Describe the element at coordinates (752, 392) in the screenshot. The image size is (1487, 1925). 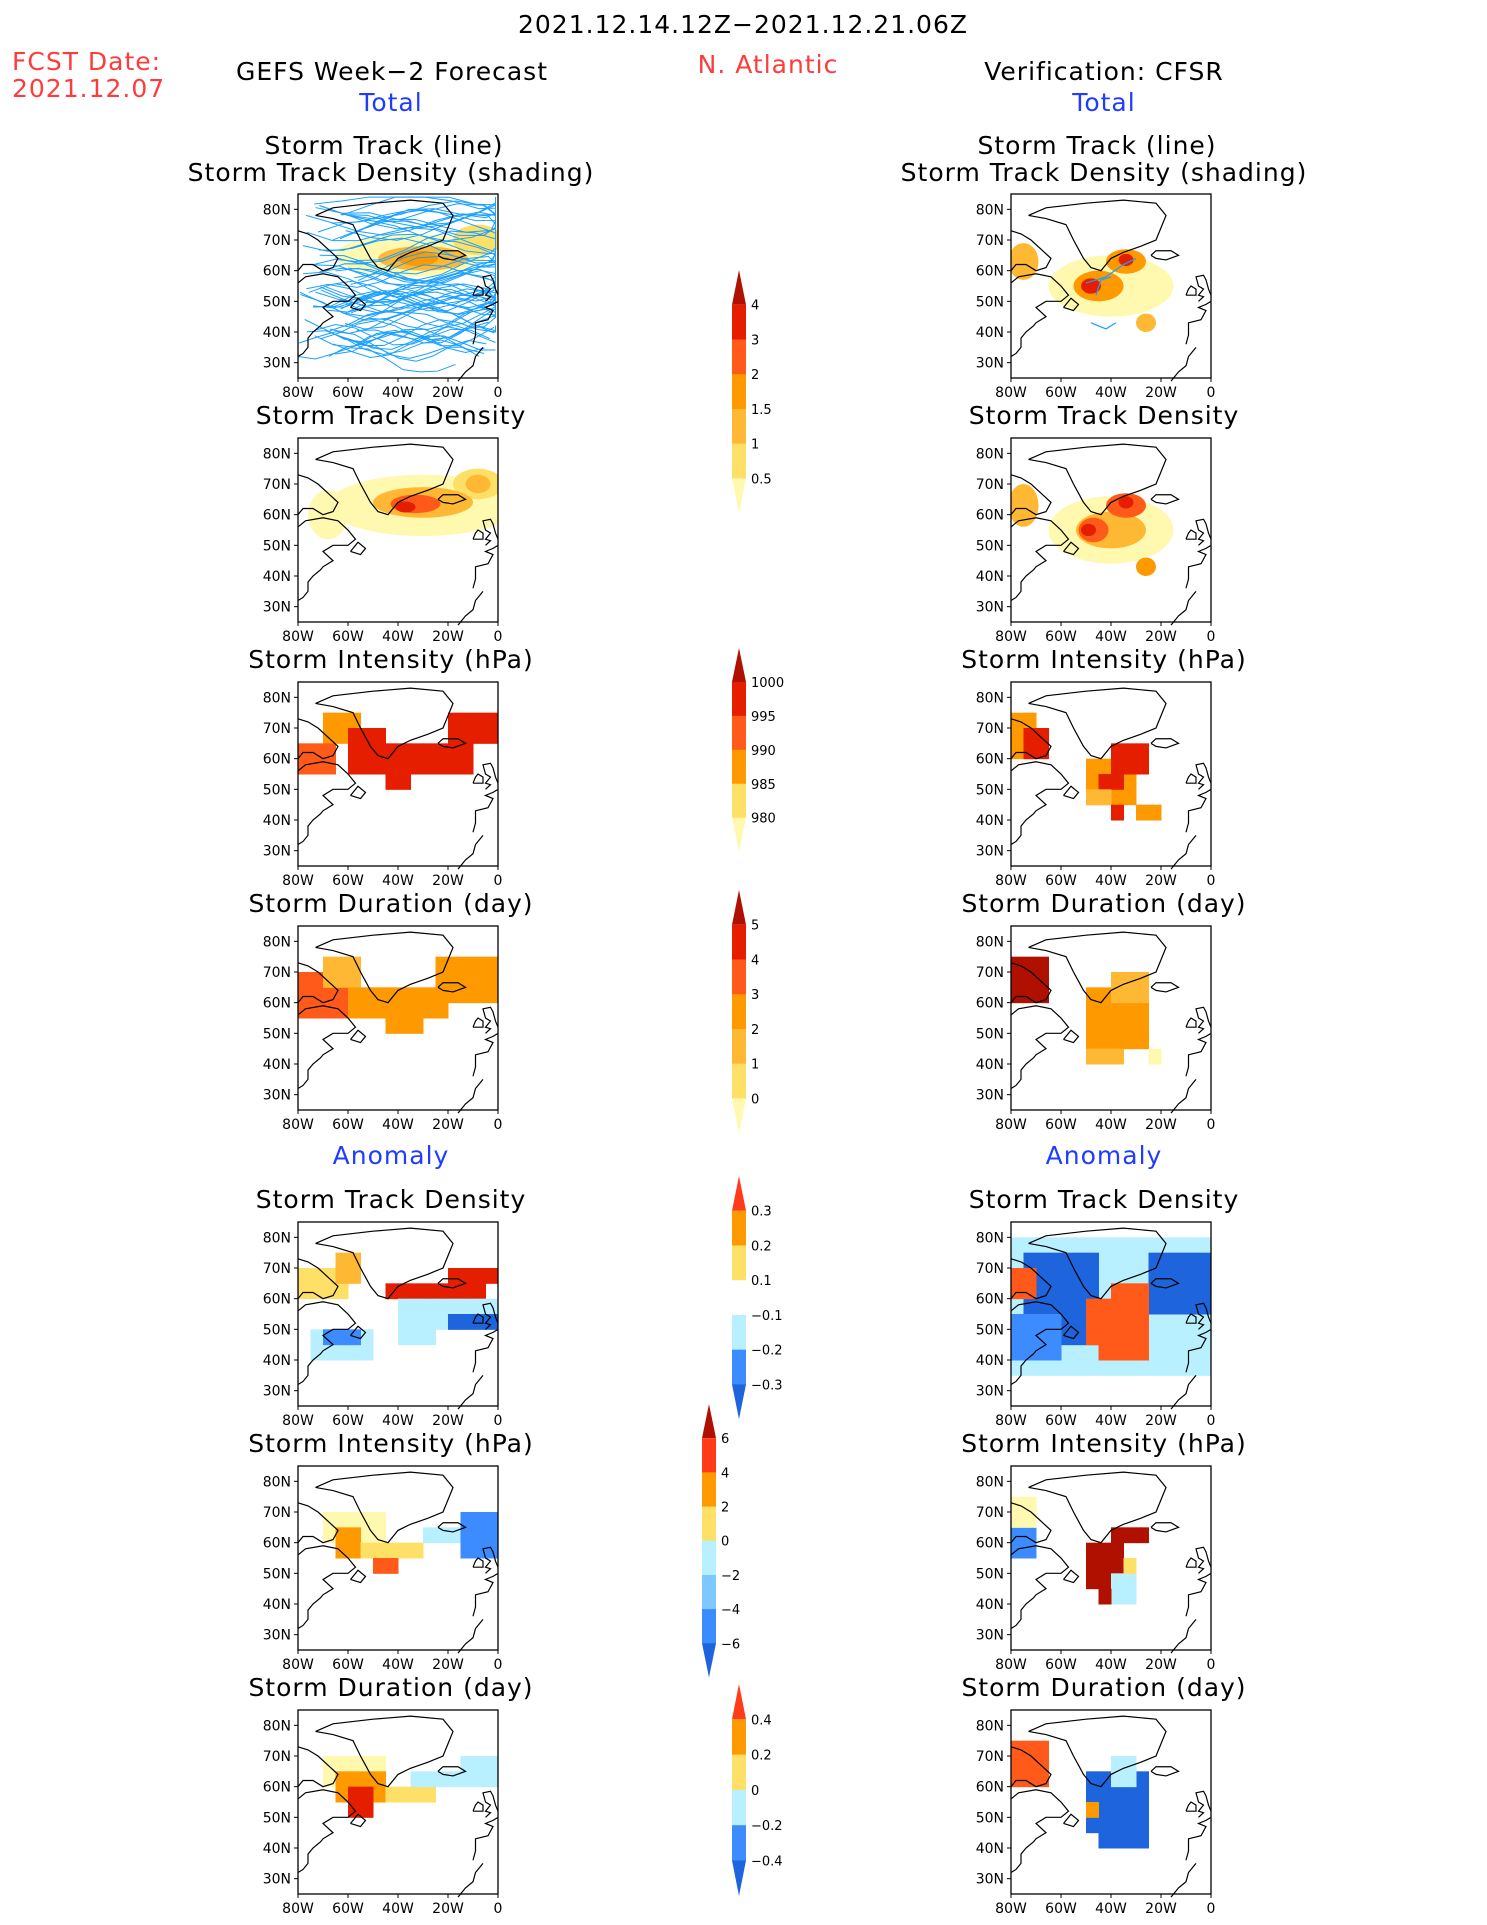
I see `colorbar-density-total: 4 3 2 1.5 1 0.5` at that location.